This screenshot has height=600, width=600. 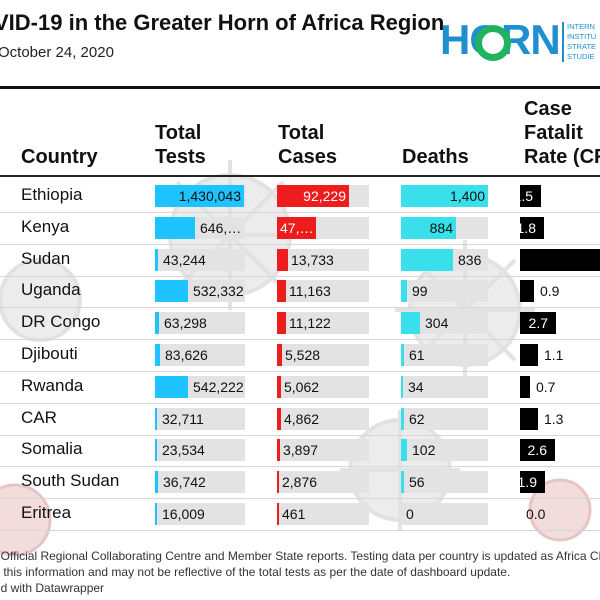 What do you see at coordinates (294, 514) in the screenshot?
I see `cases-value: 461` at bounding box center [294, 514].